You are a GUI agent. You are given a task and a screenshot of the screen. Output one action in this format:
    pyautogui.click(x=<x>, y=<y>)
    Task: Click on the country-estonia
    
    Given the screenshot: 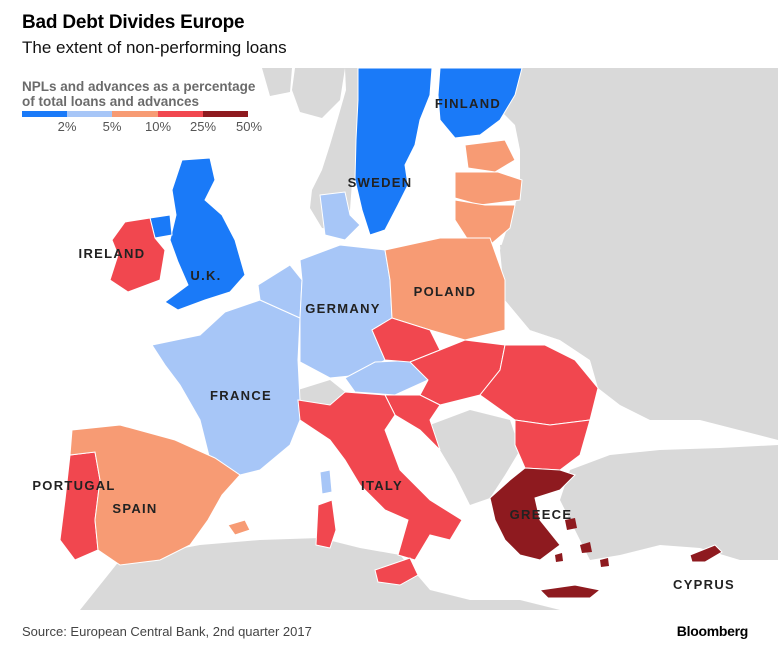 What is the action you would take?
    pyautogui.click(x=490, y=156)
    